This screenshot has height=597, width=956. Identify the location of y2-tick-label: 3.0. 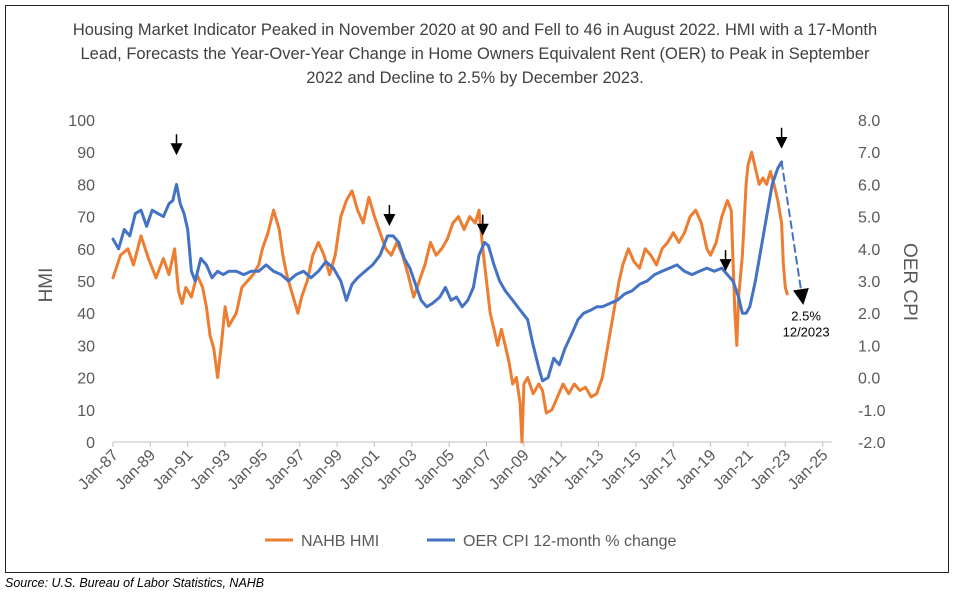
(869, 282).